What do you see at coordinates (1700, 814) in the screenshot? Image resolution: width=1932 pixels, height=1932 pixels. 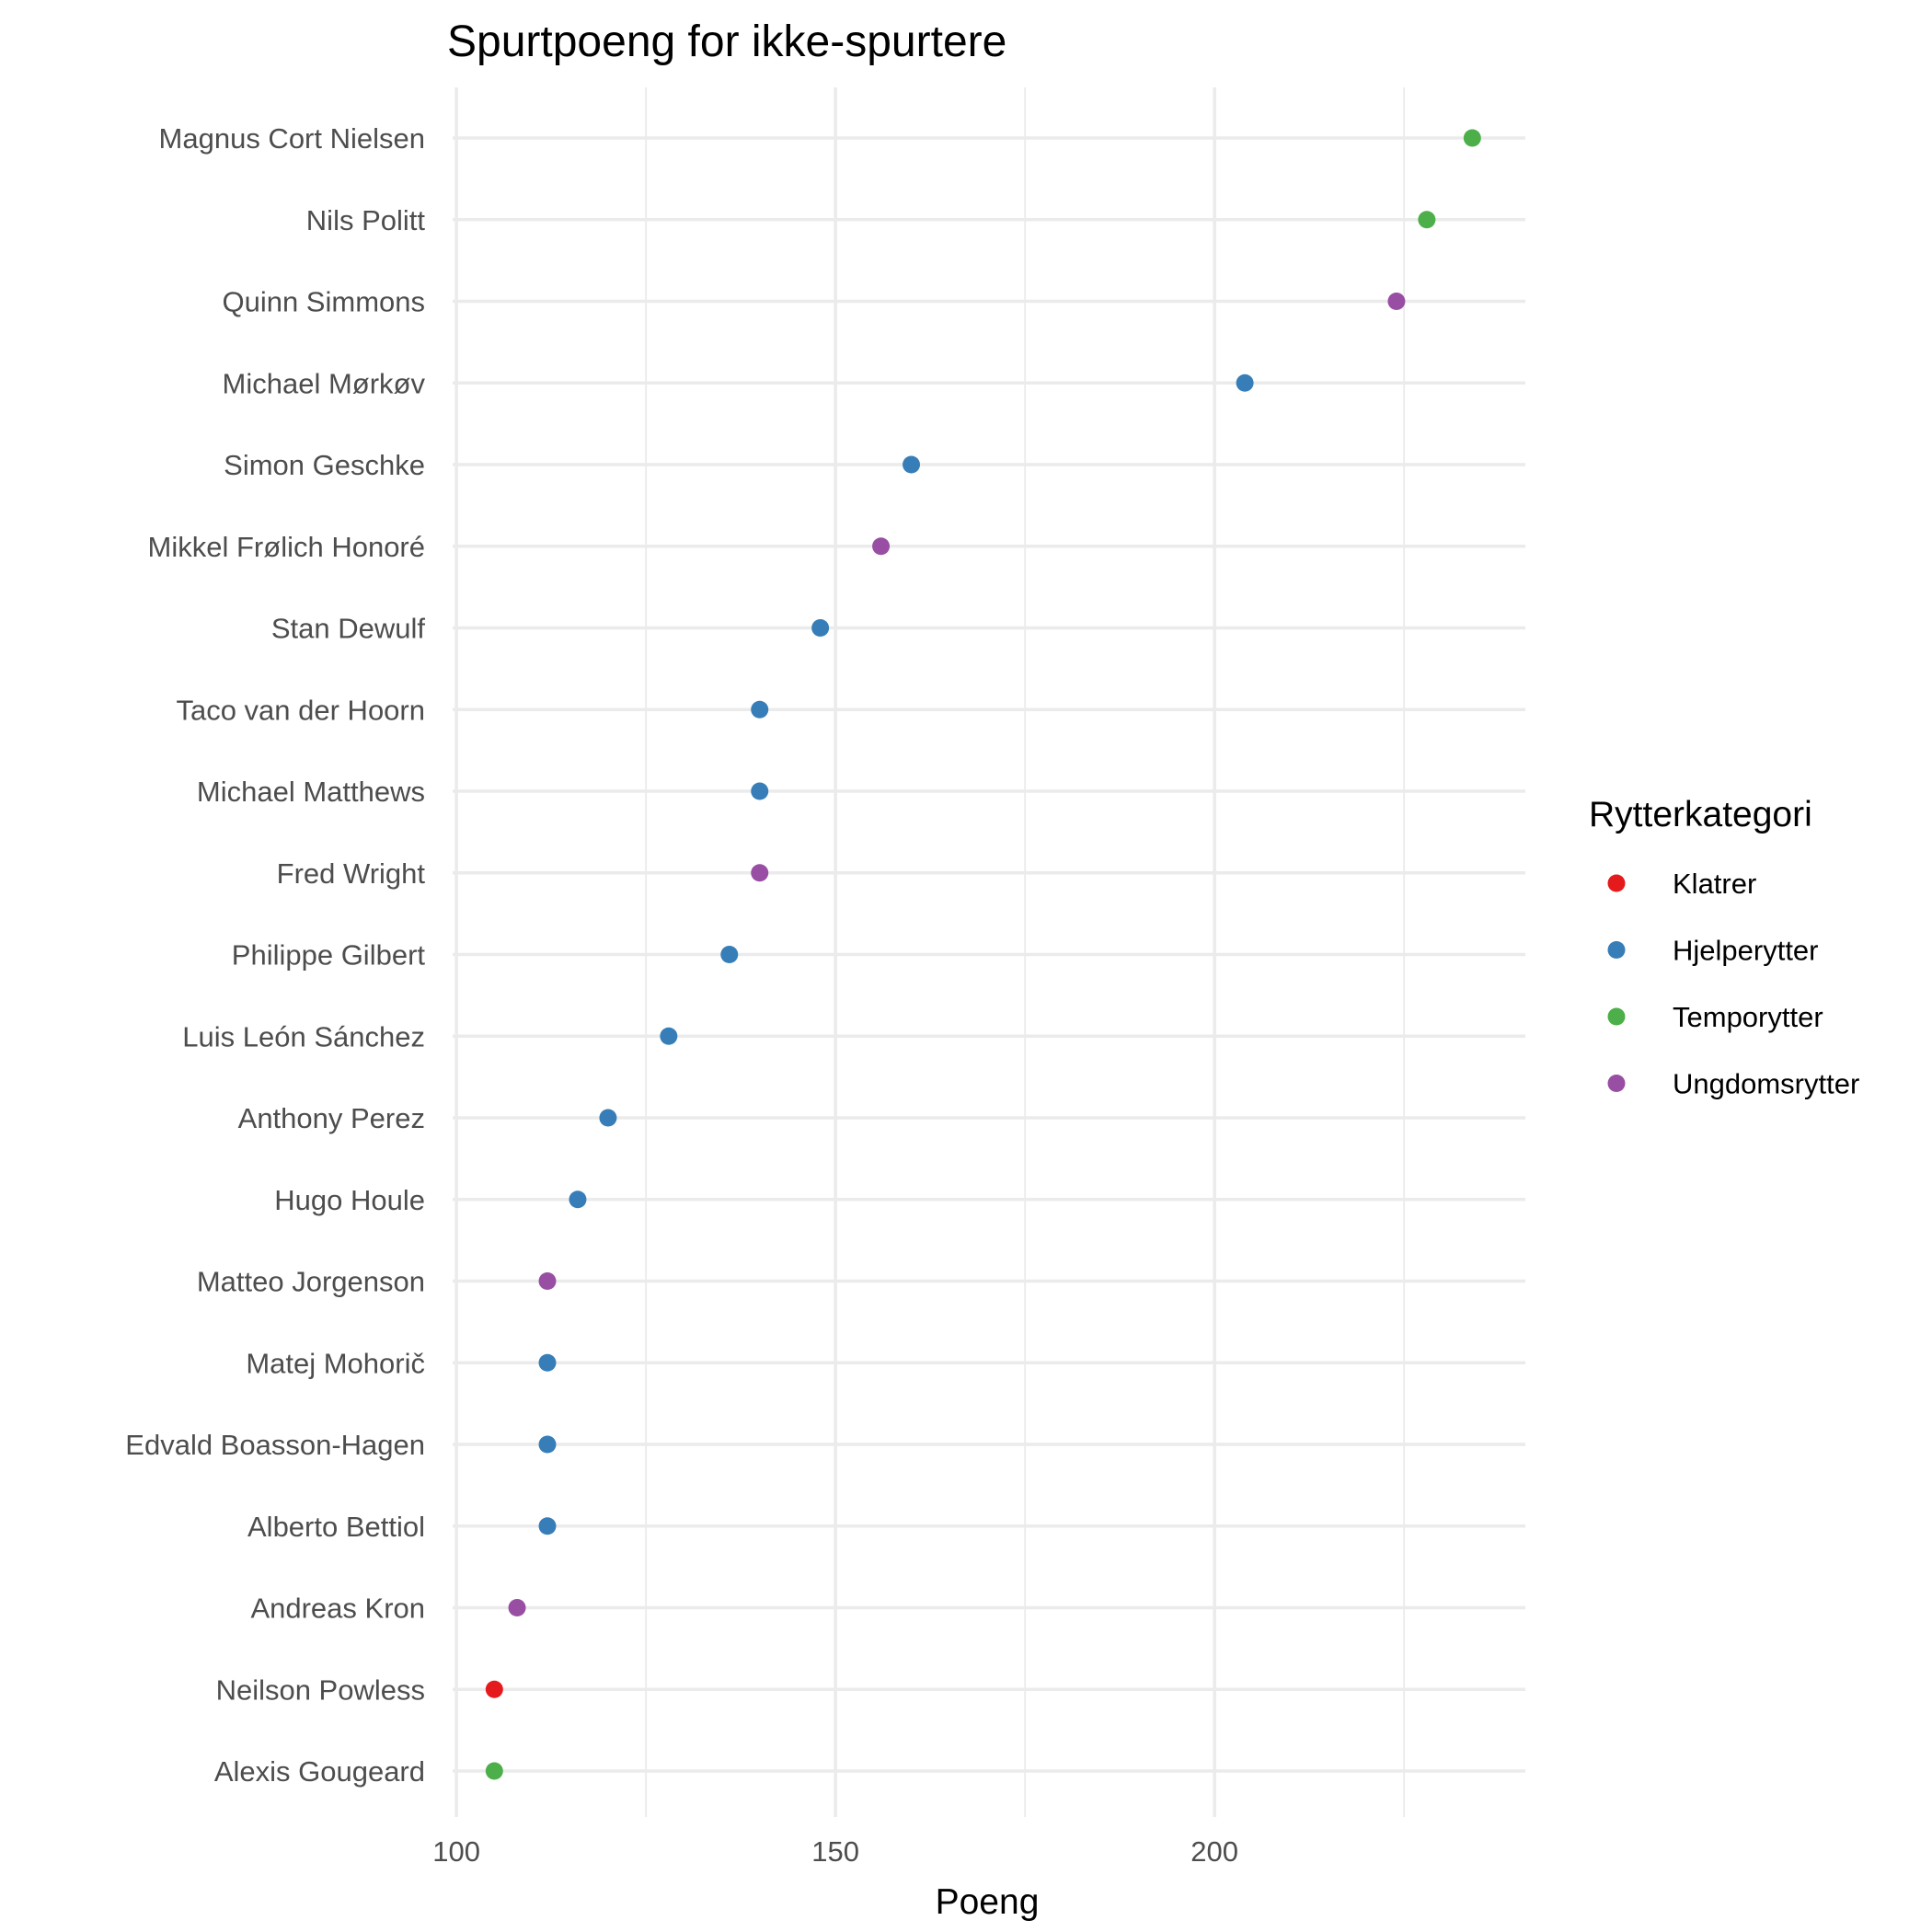 I see `legend-title: Rytterkategori` at bounding box center [1700, 814].